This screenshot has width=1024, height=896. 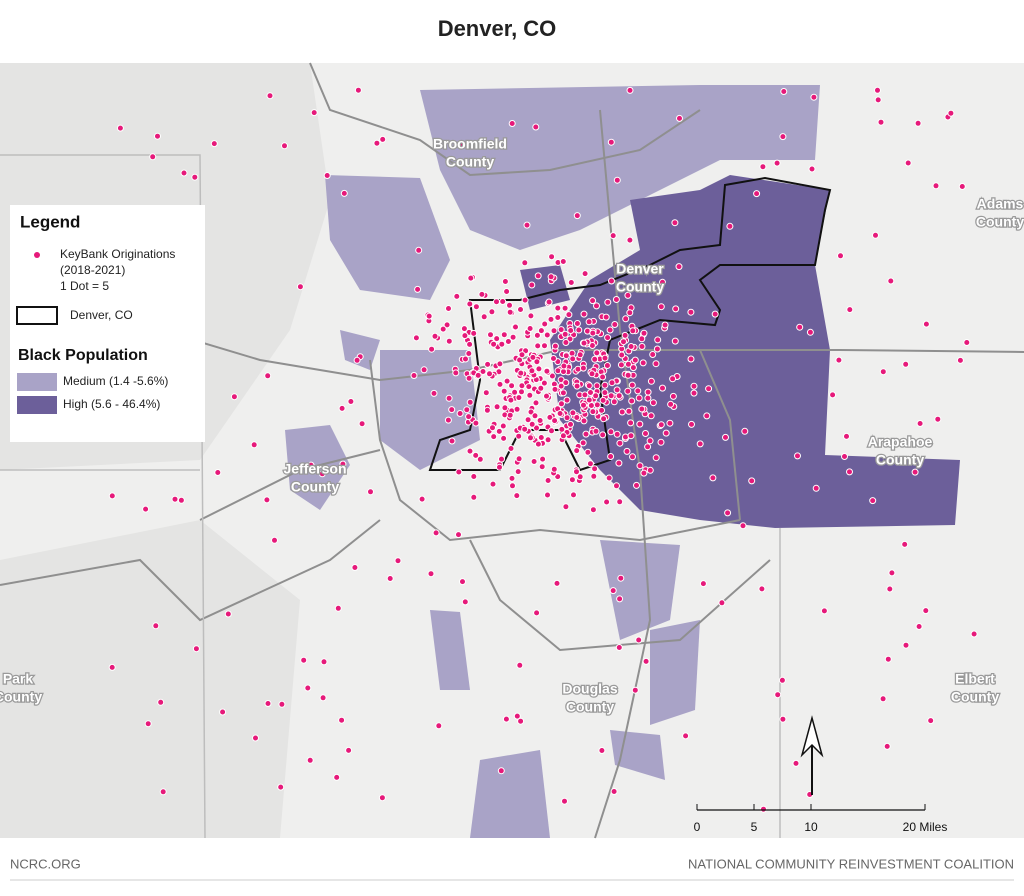 What do you see at coordinates (975, 679) in the screenshot?
I see `county-name: Elbert` at bounding box center [975, 679].